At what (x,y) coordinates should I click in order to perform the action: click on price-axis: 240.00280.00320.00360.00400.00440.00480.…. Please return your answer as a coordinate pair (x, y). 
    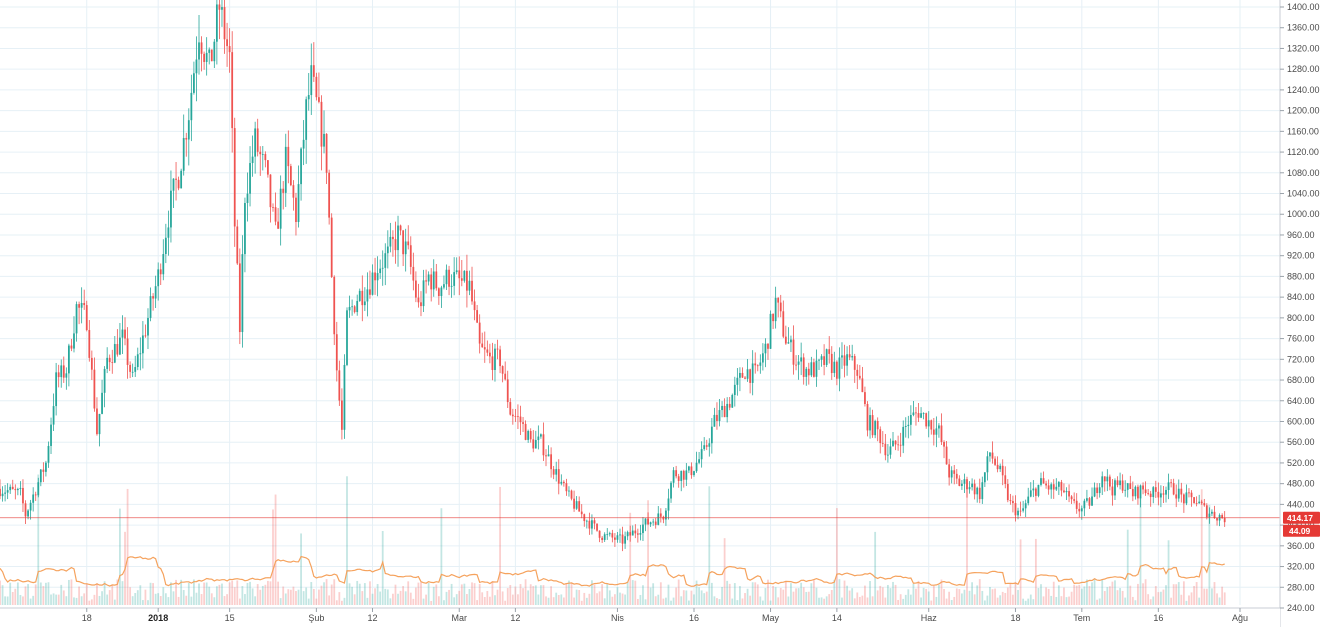
    Looking at the image, I should click on (1299, 313).